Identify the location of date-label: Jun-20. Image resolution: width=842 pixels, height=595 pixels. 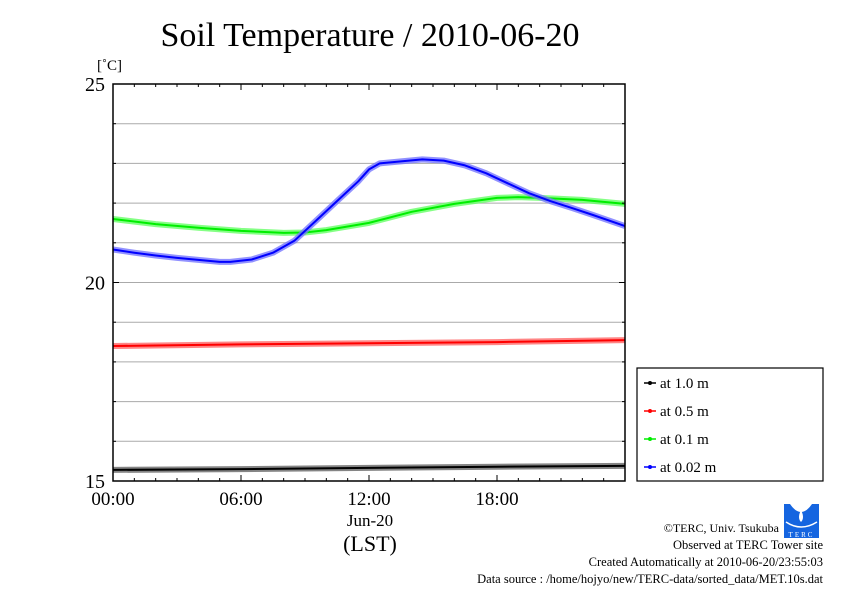
(370, 520).